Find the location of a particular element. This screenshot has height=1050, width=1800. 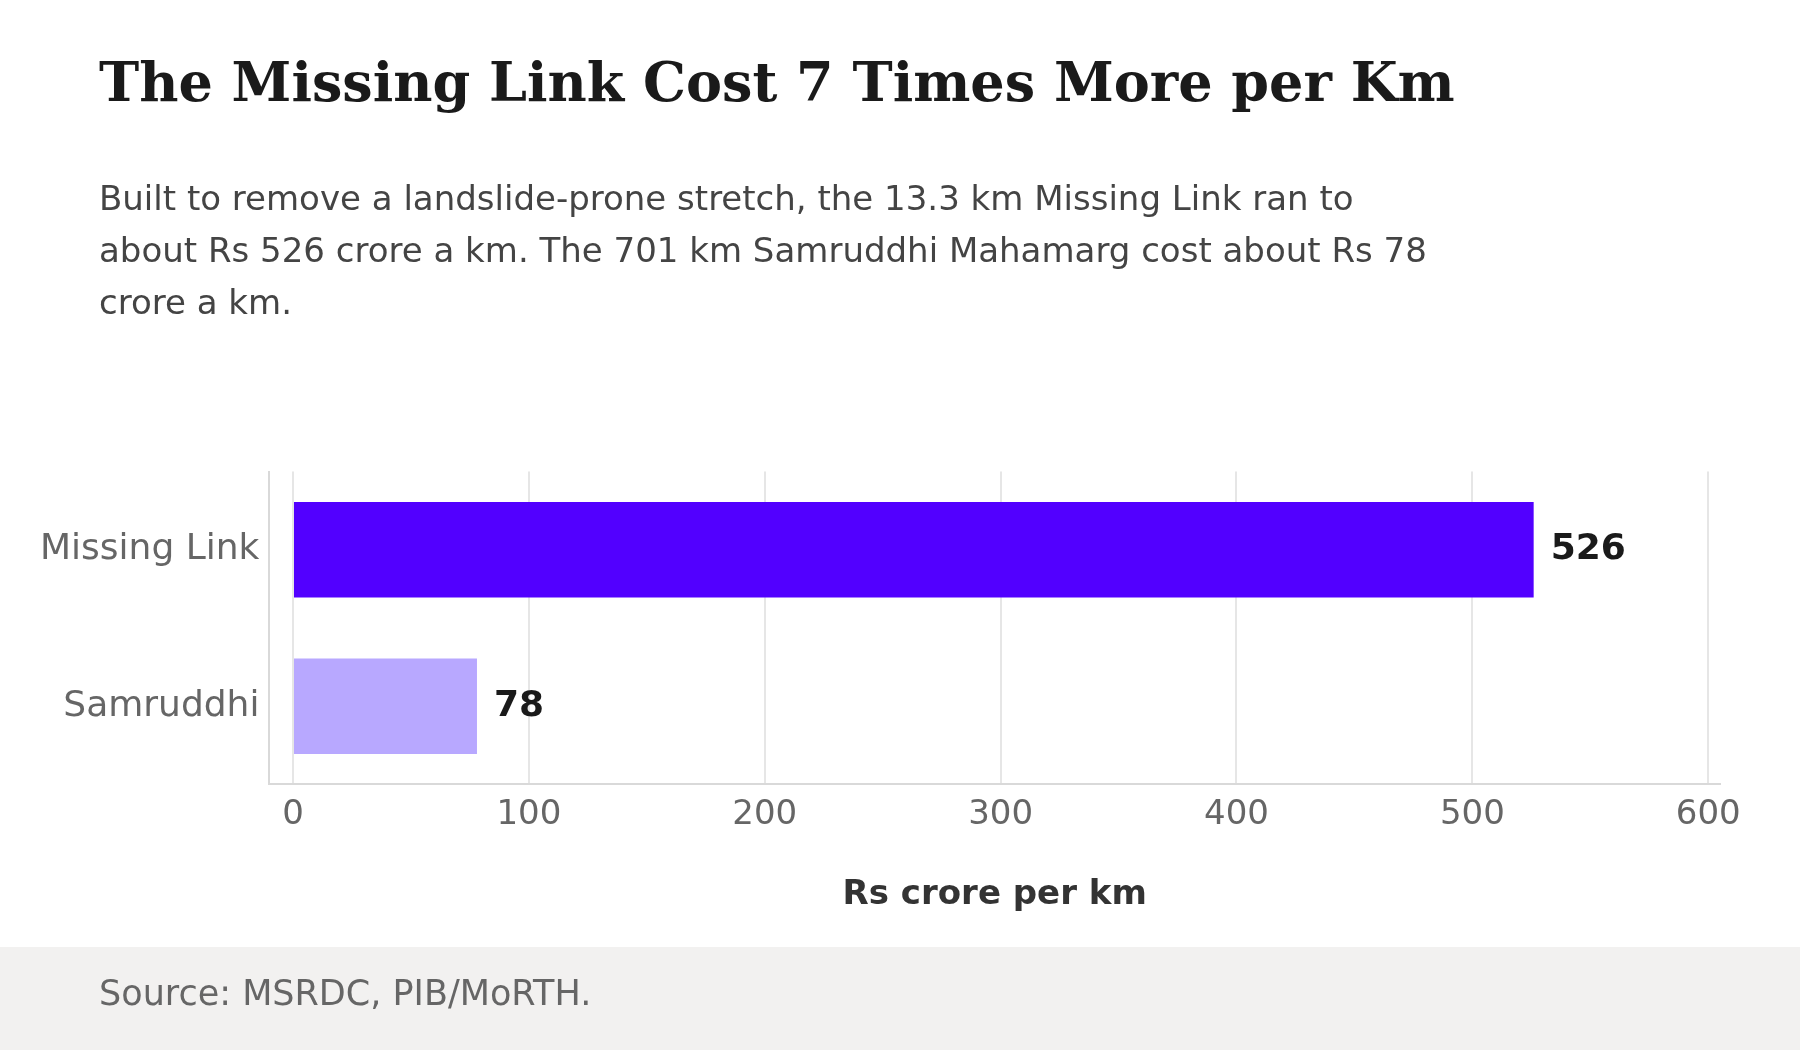

chart-title: The Missing Link Cost 7 Times More per Km is located at coordinates (777, 82).